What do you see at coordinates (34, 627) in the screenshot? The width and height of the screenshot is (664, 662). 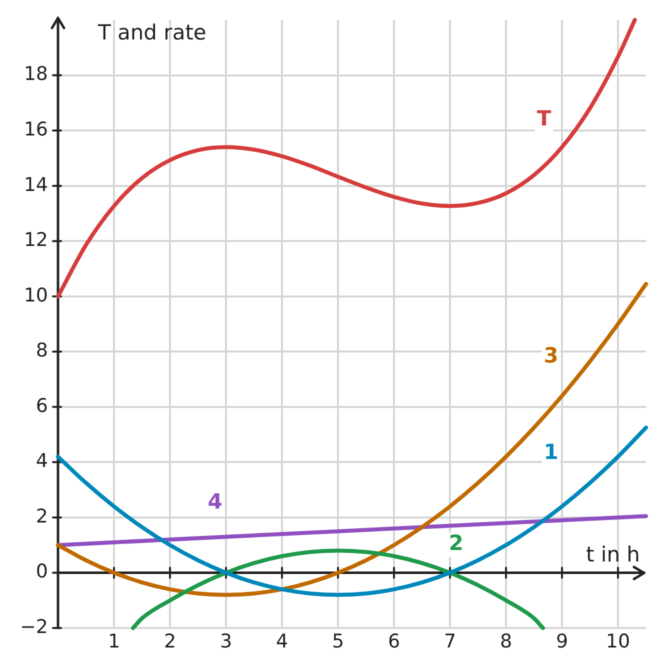 I see `y-tick-label: −2` at bounding box center [34, 627].